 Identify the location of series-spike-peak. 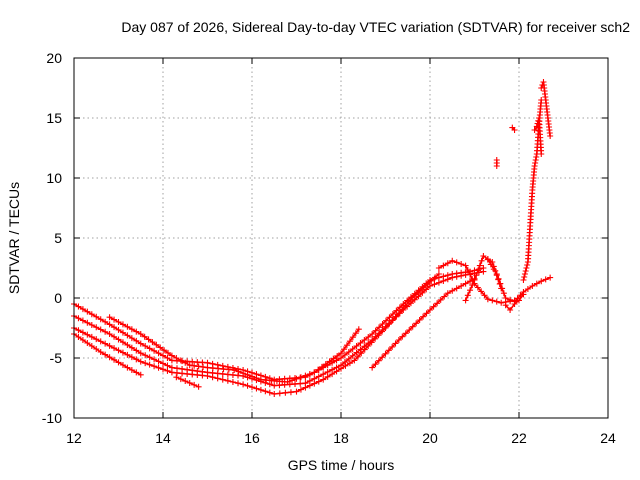
(546, 109).